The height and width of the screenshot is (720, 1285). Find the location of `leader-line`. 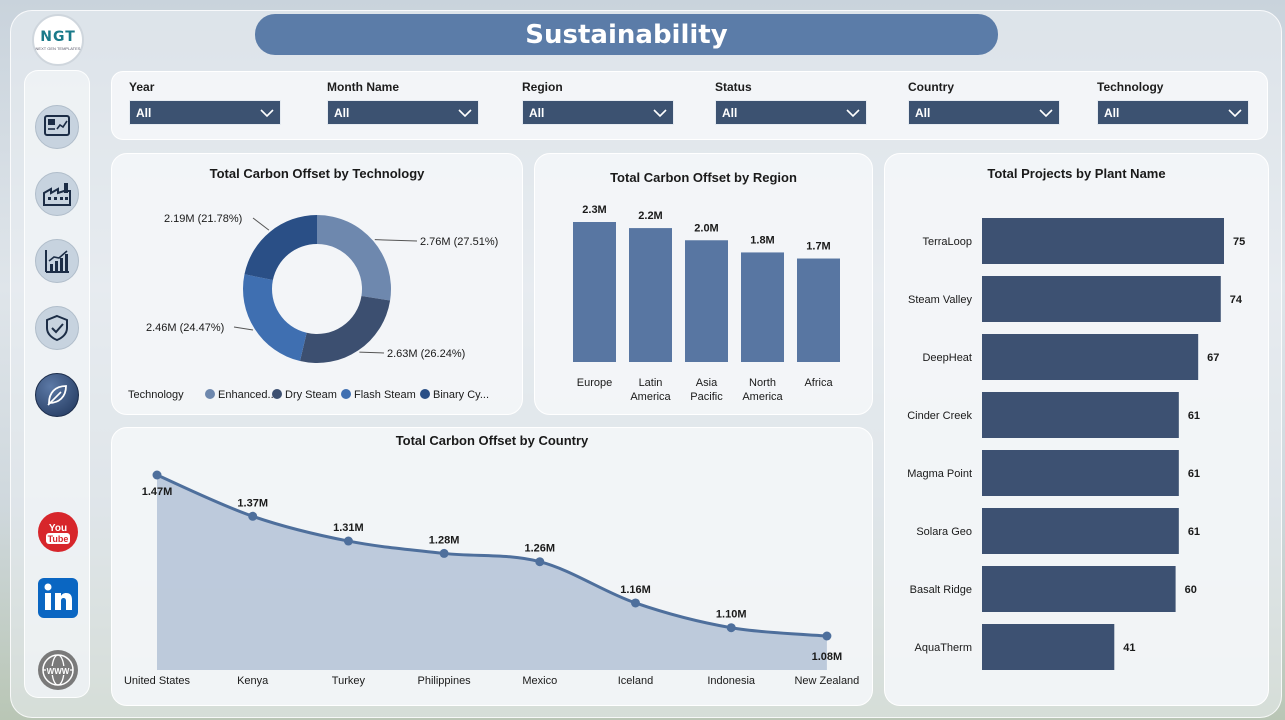

leader-line is located at coordinates (261, 224).